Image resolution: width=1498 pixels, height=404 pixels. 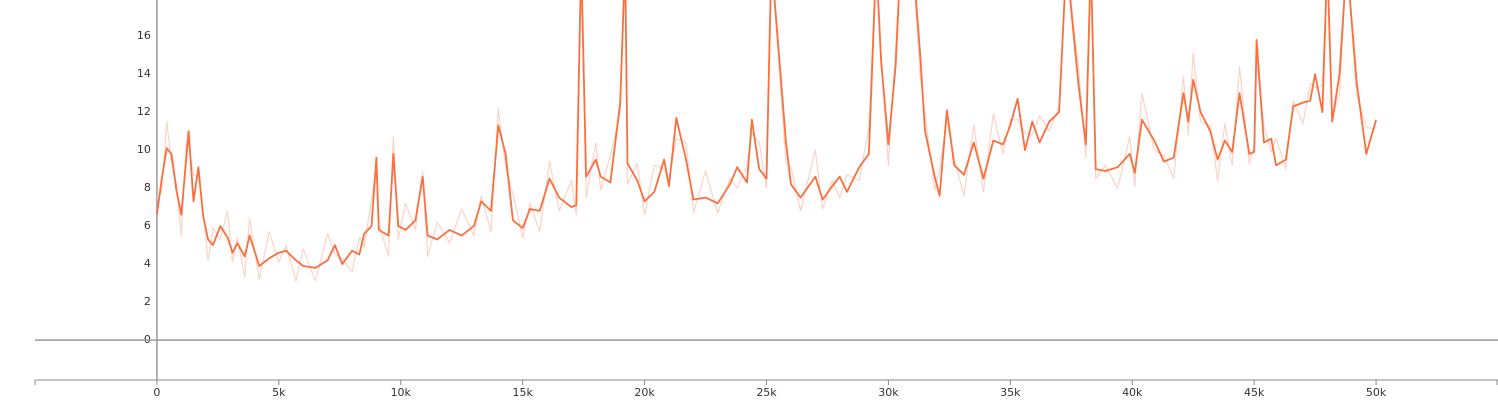 What do you see at coordinates (1376, 392) in the screenshot?
I see `x-tick-label: 50k` at bounding box center [1376, 392].